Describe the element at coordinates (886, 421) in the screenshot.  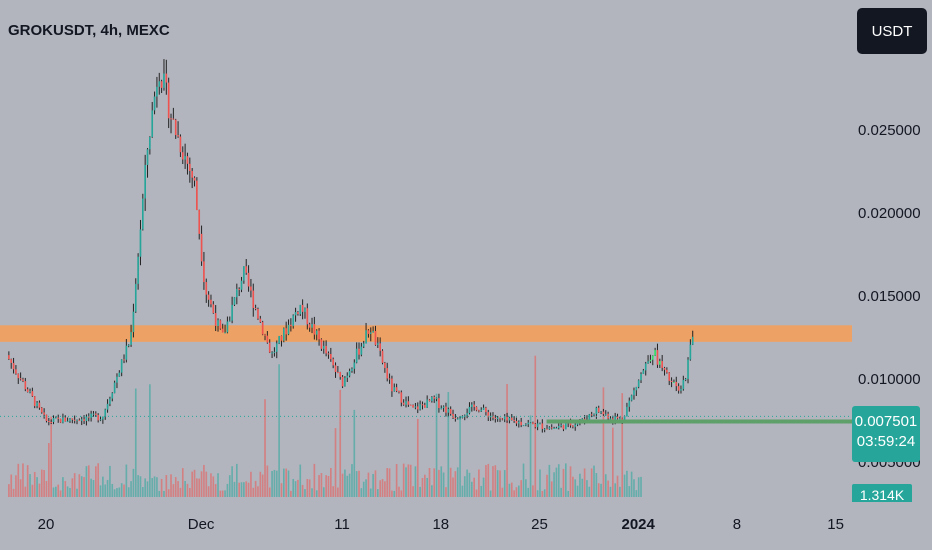
I see `last-price-value: 0.007501` at that location.